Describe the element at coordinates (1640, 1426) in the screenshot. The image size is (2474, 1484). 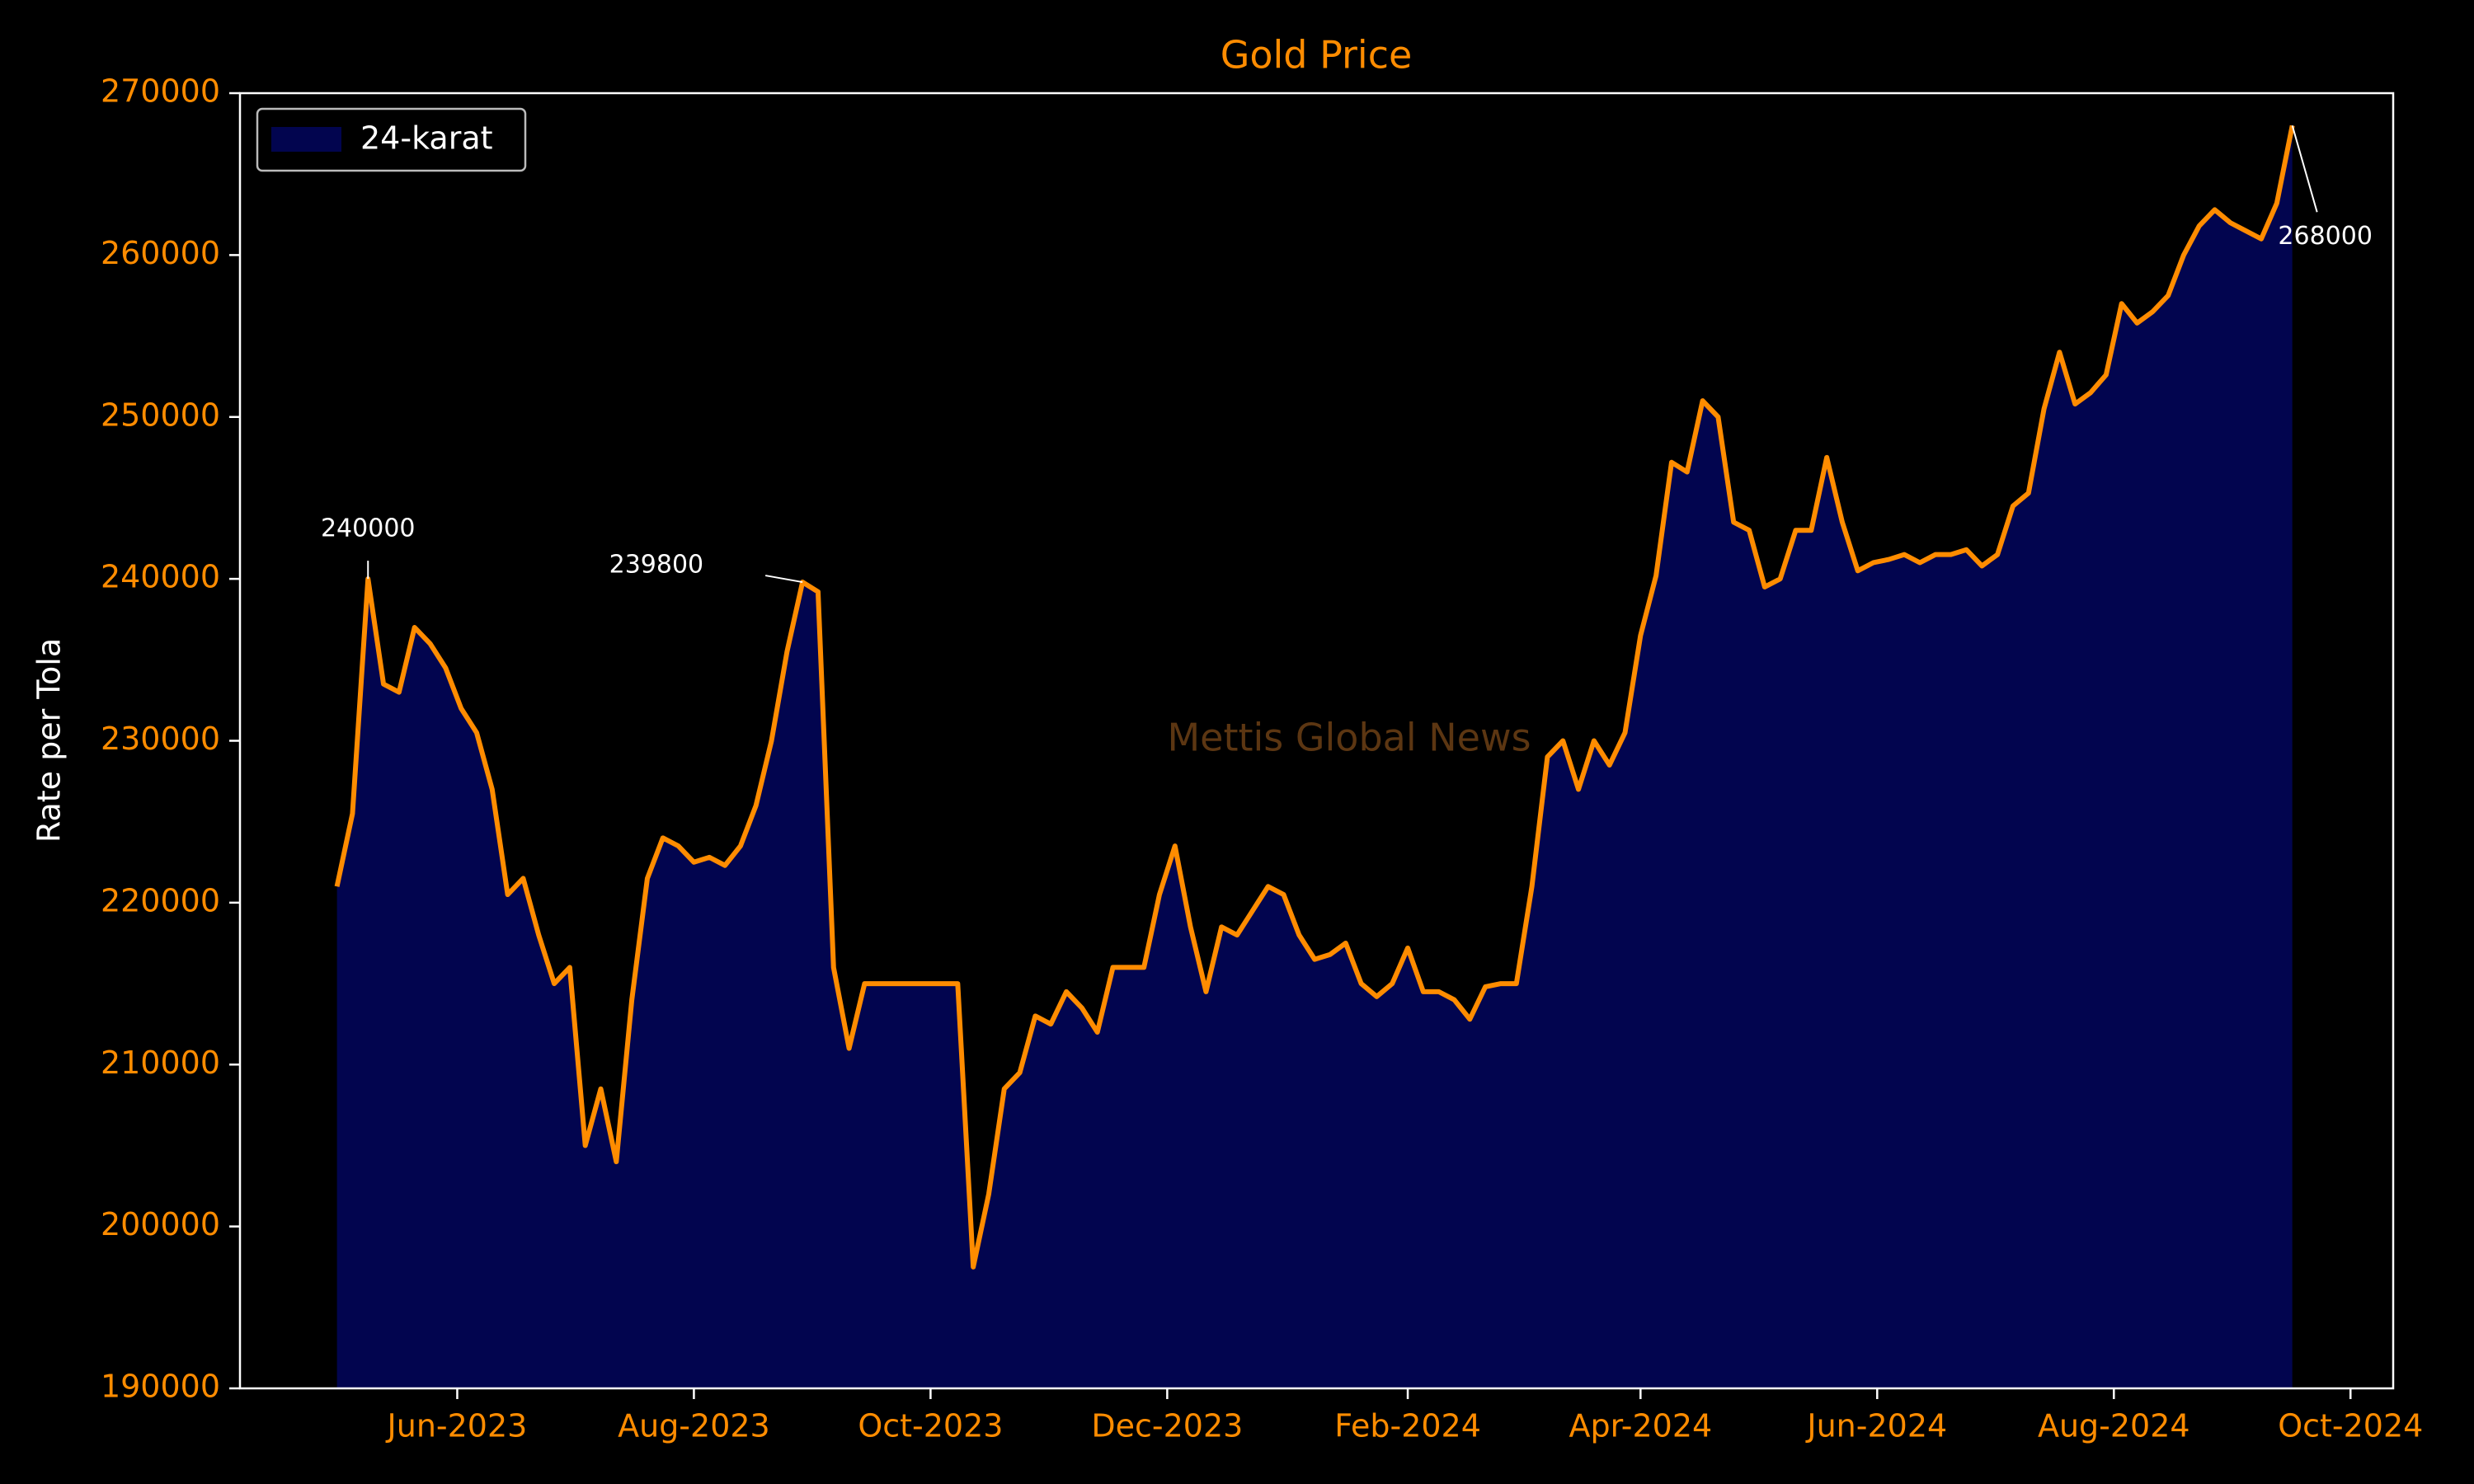
I see `x-tick-label: Apr-2024` at that location.